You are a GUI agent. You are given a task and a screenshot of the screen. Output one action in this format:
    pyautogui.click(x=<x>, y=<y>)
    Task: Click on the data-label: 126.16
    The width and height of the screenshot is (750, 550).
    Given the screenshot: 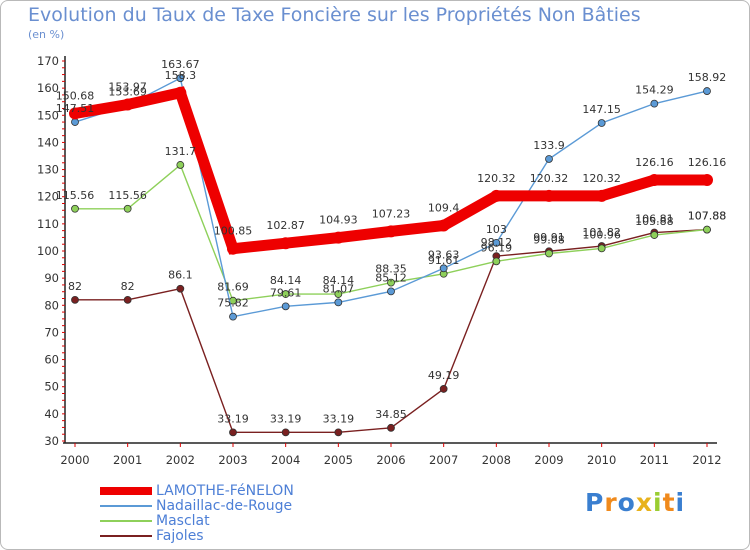 What is the action you would take?
    pyautogui.click(x=707, y=162)
    